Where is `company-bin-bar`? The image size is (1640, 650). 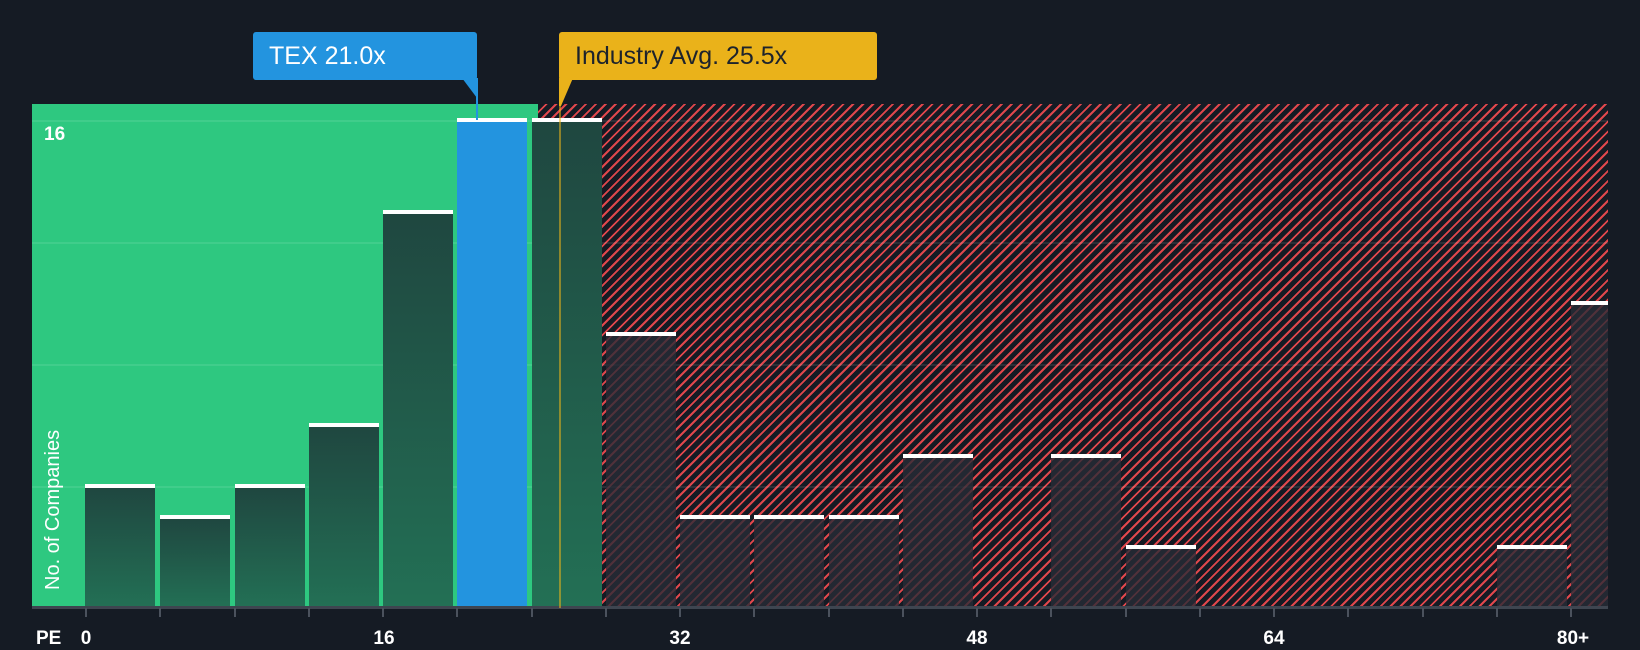
company-bin-bar is located at coordinates (492, 363).